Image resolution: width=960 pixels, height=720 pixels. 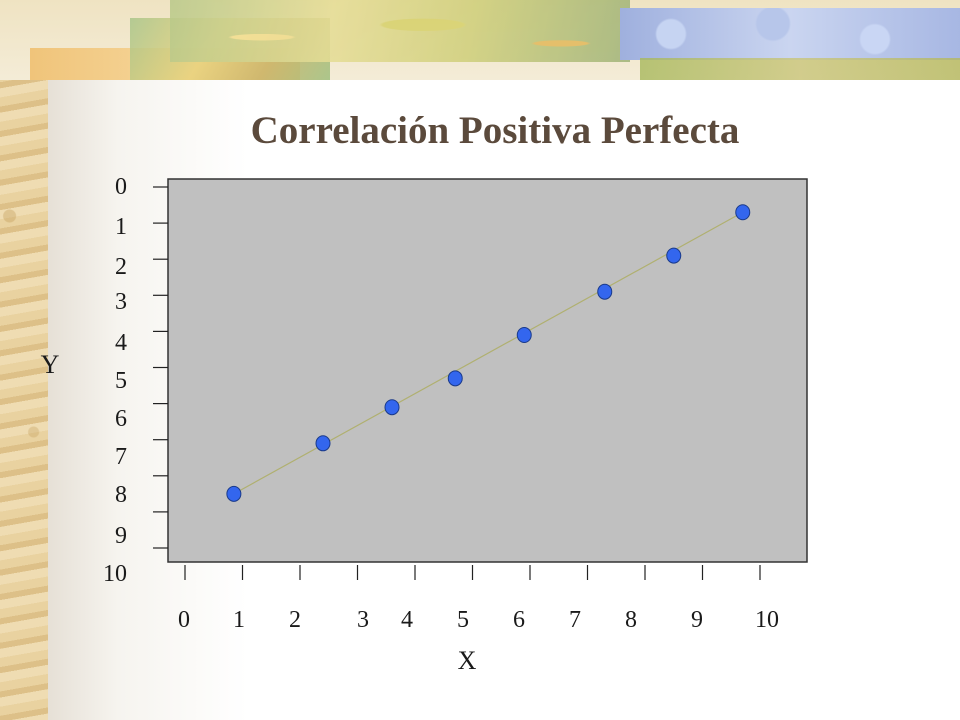 What do you see at coordinates (363, 620) in the screenshot?
I see `x-tick-label: 3` at bounding box center [363, 620].